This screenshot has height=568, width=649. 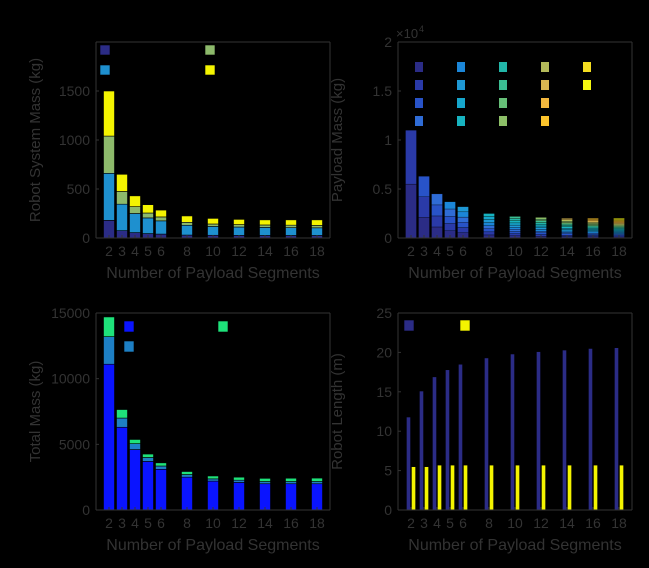 I want to click on x-tick-label: 5, so click(x=148, y=251).